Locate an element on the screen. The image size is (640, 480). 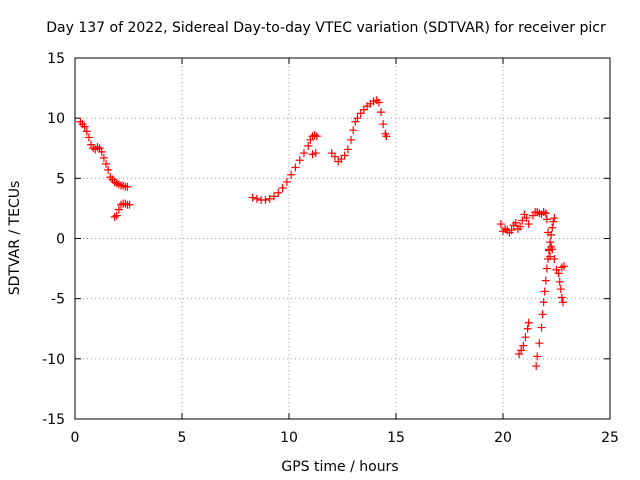
x-tick-label: 5 is located at coordinates (182, 438).